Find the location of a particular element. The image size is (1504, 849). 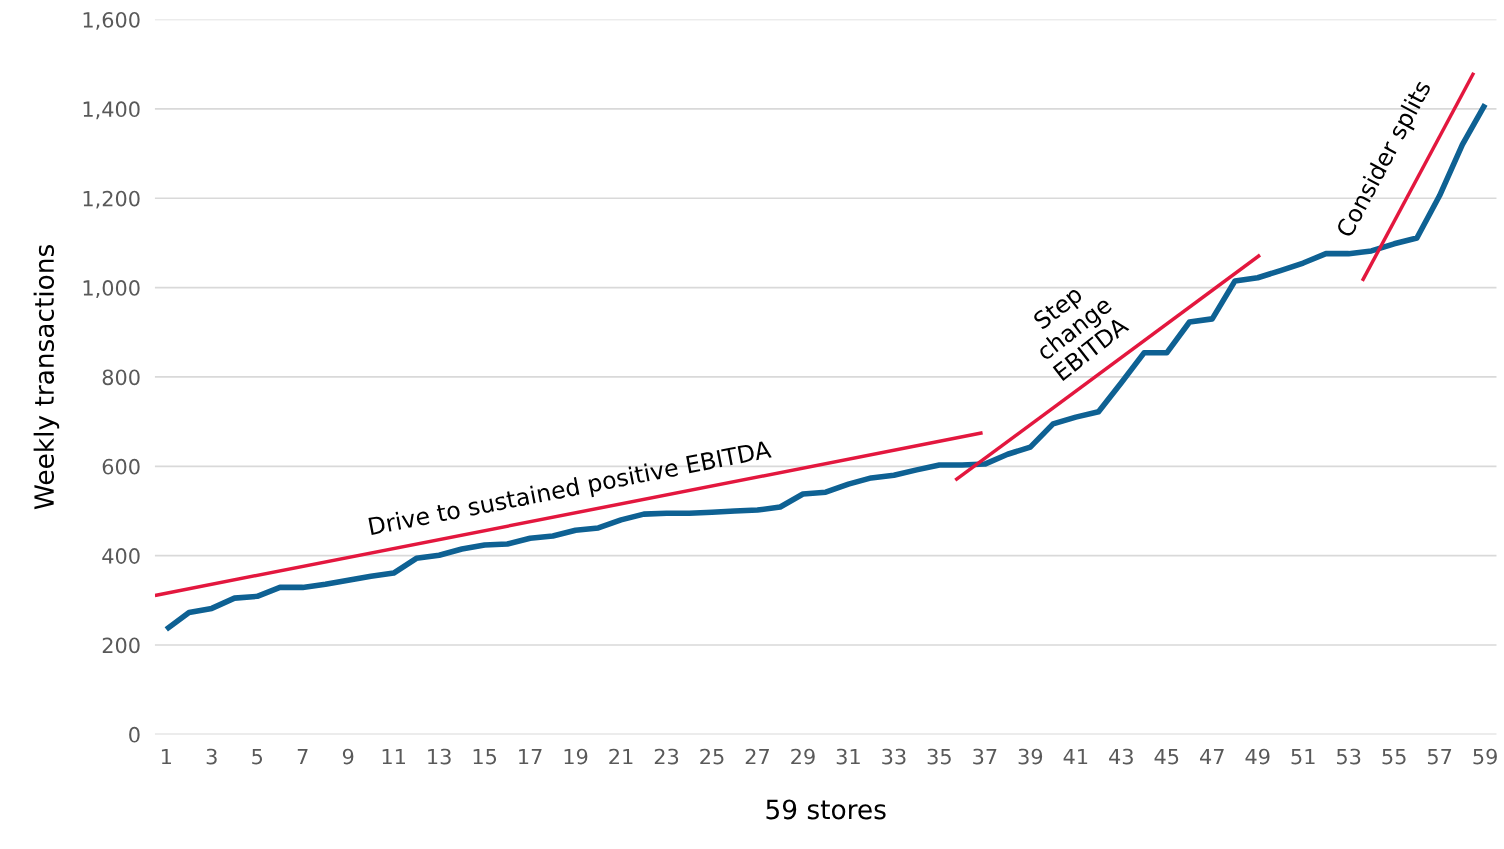

y-tick-label: 200 is located at coordinates (121, 645).